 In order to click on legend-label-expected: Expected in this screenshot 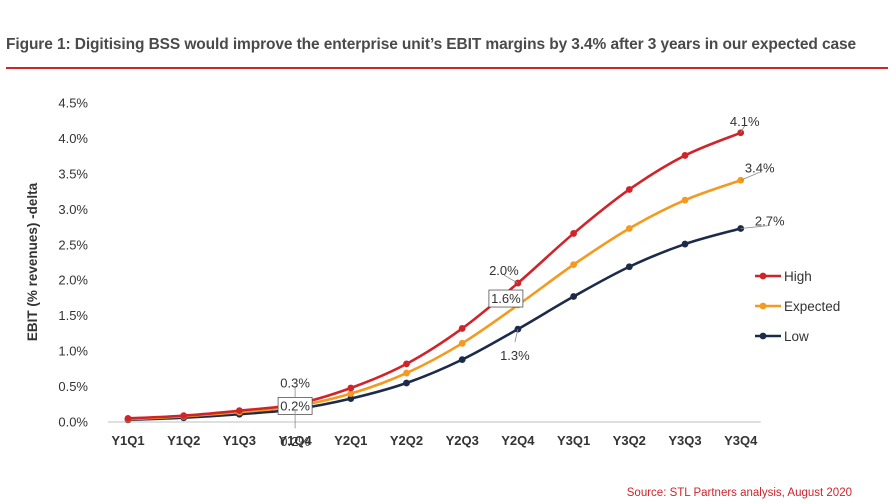, I will do `click(812, 306)`.